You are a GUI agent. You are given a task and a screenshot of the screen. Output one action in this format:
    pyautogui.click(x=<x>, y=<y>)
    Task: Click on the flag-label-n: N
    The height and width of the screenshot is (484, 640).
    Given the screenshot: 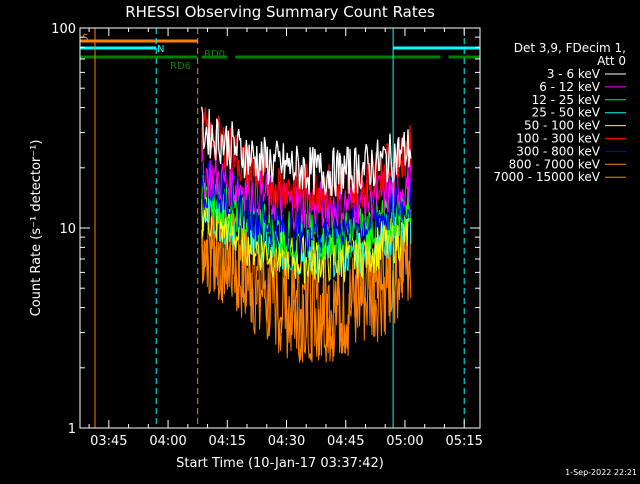 What is the action you would take?
    pyautogui.click(x=160, y=49)
    